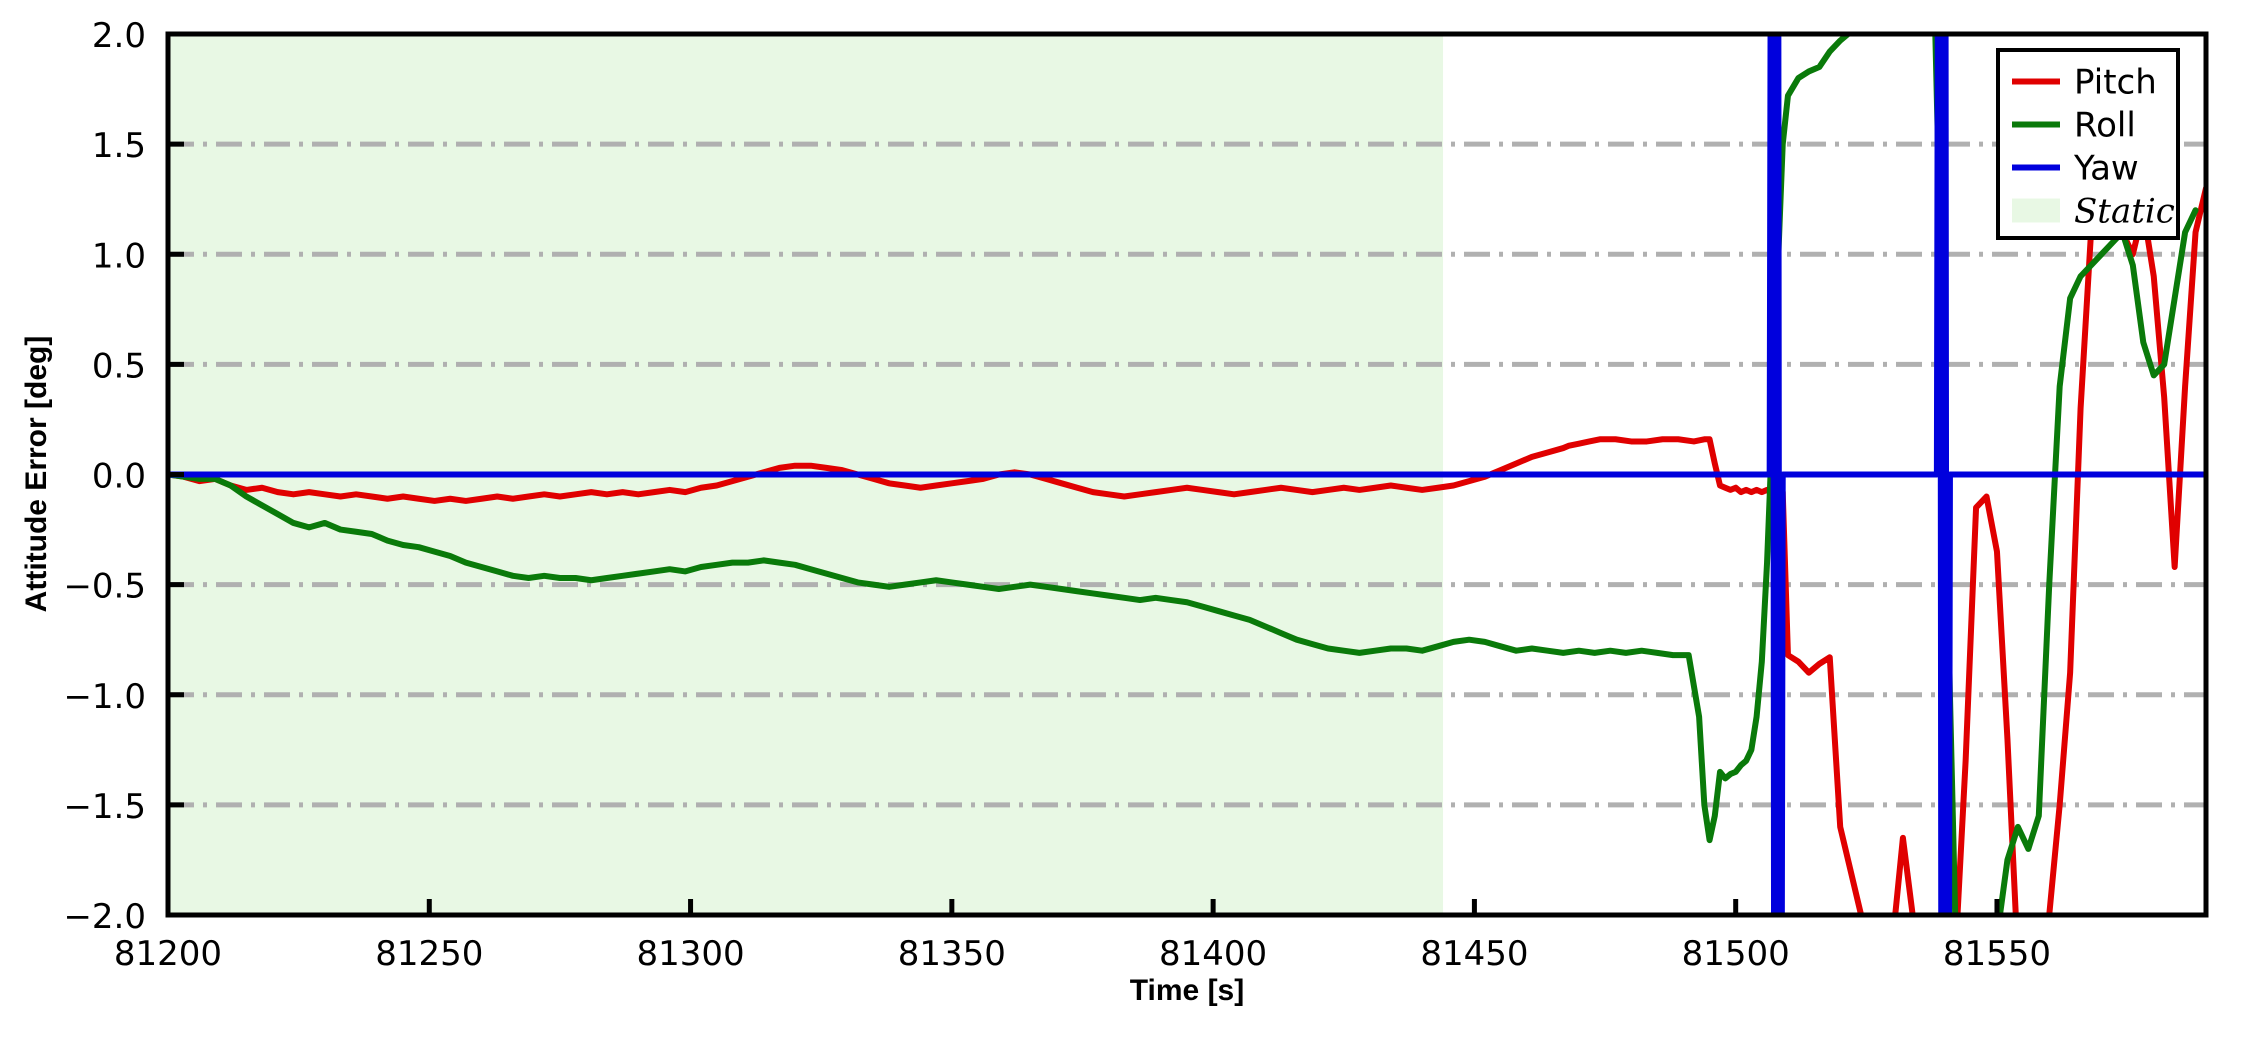 The width and height of the screenshot is (2250, 1050). Describe the element at coordinates (104, 807) in the screenshot. I see `y-tick-label-1: −1.5` at that location.